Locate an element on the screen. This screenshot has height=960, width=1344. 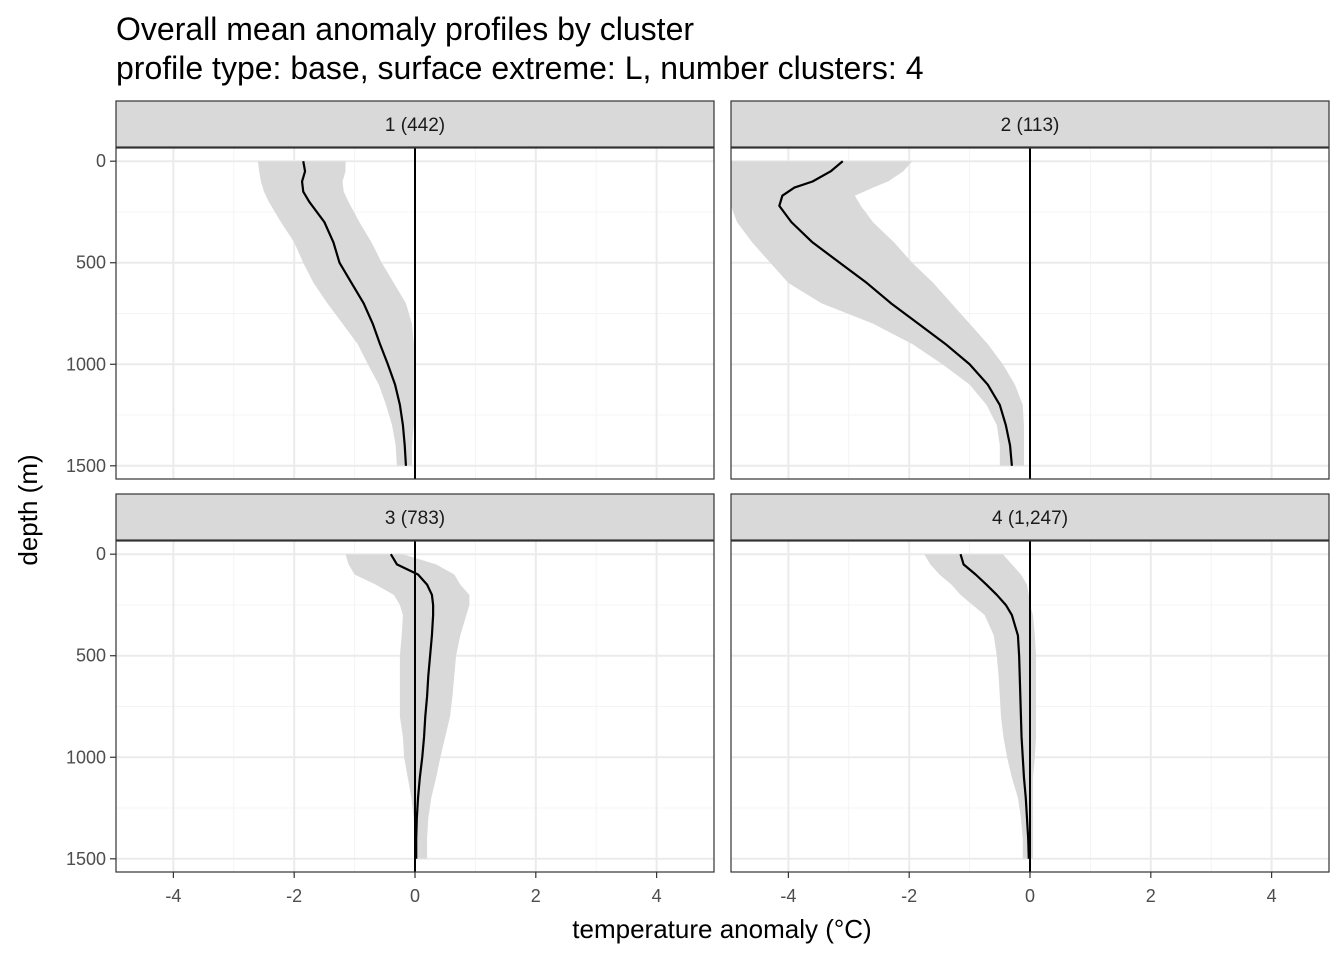
strip-label: 1 (442) is located at coordinates (415, 125).